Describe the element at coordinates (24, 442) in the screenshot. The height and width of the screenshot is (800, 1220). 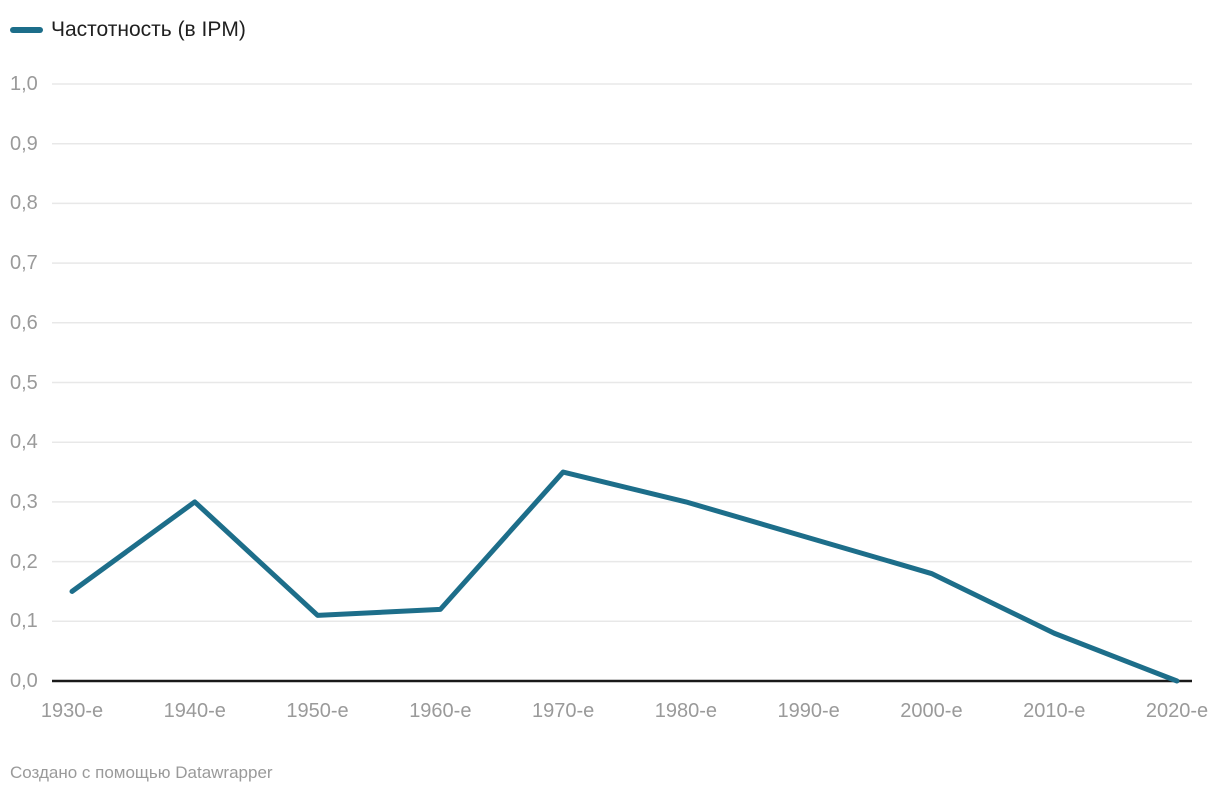
I see `y-axis-tick-label: 0,4` at that location.